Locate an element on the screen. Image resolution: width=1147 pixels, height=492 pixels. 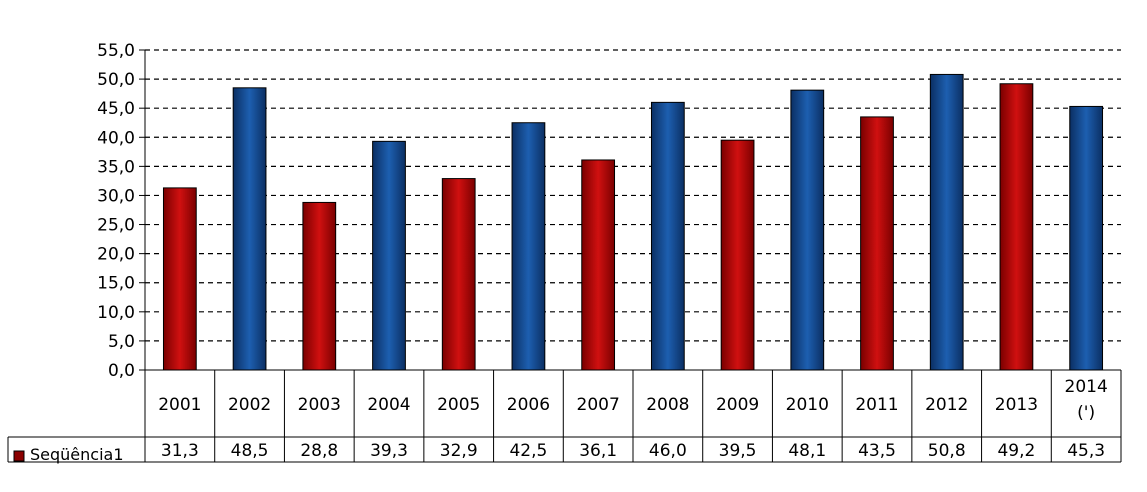
y-tick-label: 25,0 is located at coordinates (116, 226).